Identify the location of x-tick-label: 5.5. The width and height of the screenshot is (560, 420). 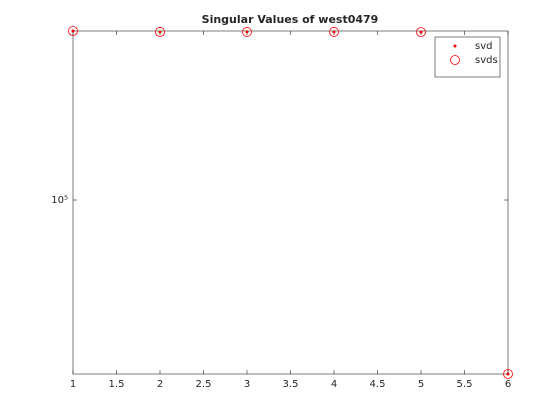
(465, 384).